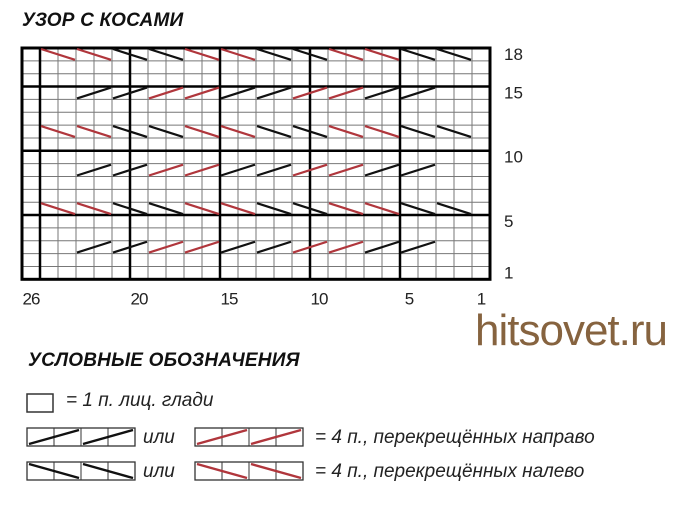  What do you see at coordinates (40, 403) in the screenshot?
I see `knit-stitch-symbol` at bounding box center [40, 403].